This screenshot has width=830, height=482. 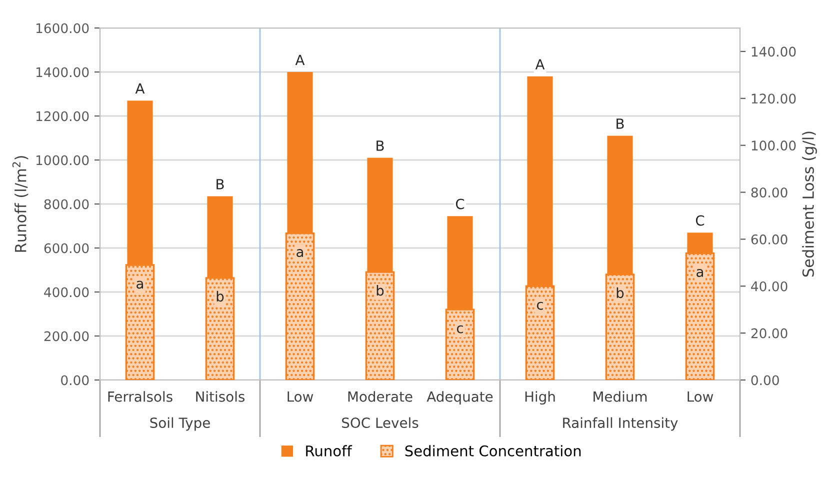 I want to click on y2-tick-label: 0.00, so click(x=765, y=380).